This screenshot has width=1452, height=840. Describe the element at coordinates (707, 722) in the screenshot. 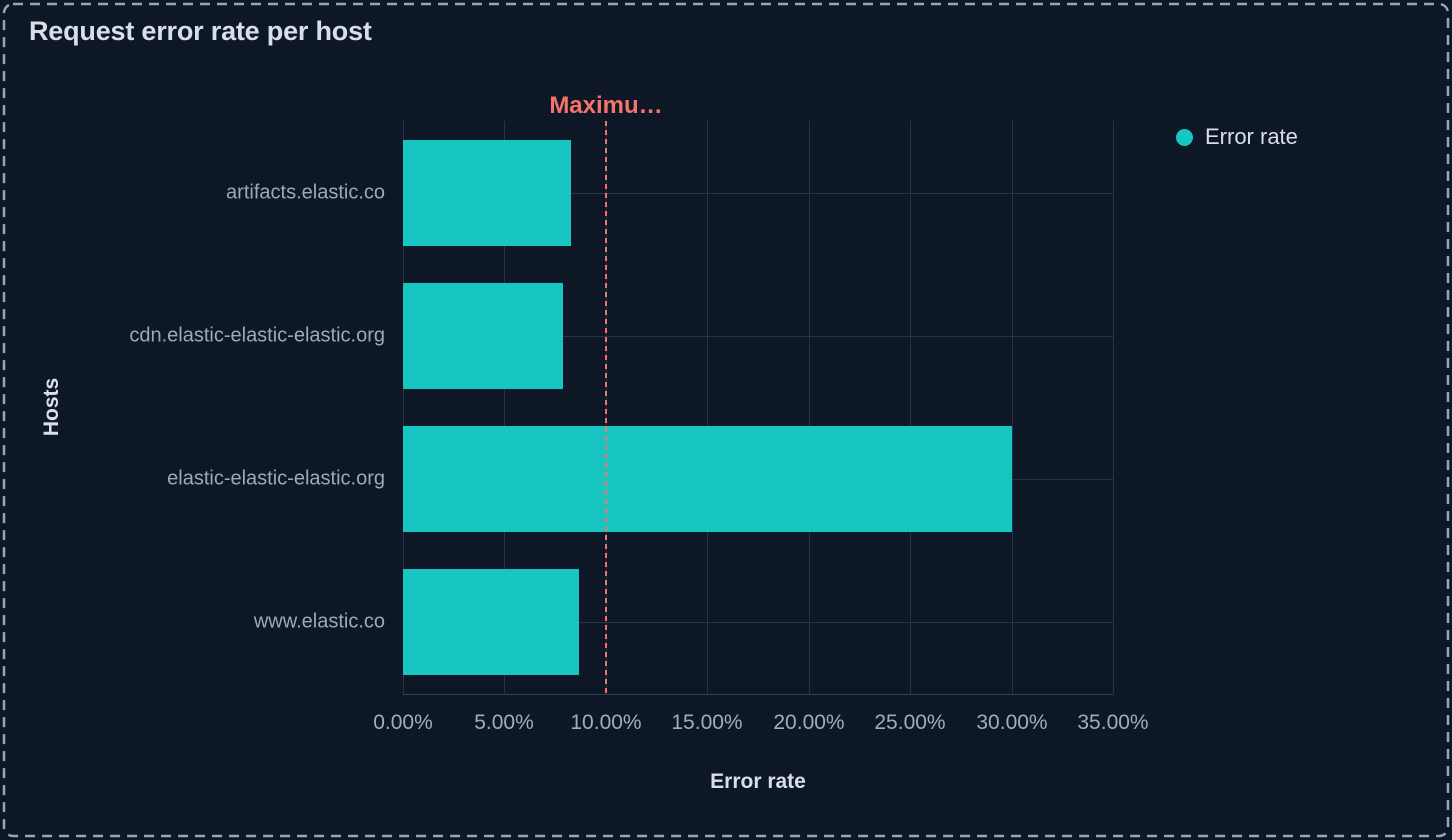

I see `x-axis-tick-label: 15.00%` at that location.